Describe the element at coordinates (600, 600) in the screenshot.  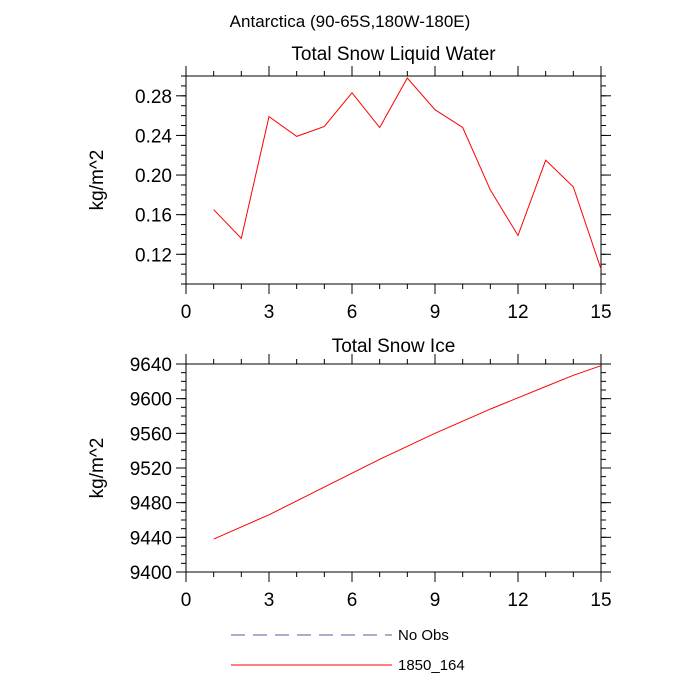
I see `p1-x-tick-label-15: 15` at that location.